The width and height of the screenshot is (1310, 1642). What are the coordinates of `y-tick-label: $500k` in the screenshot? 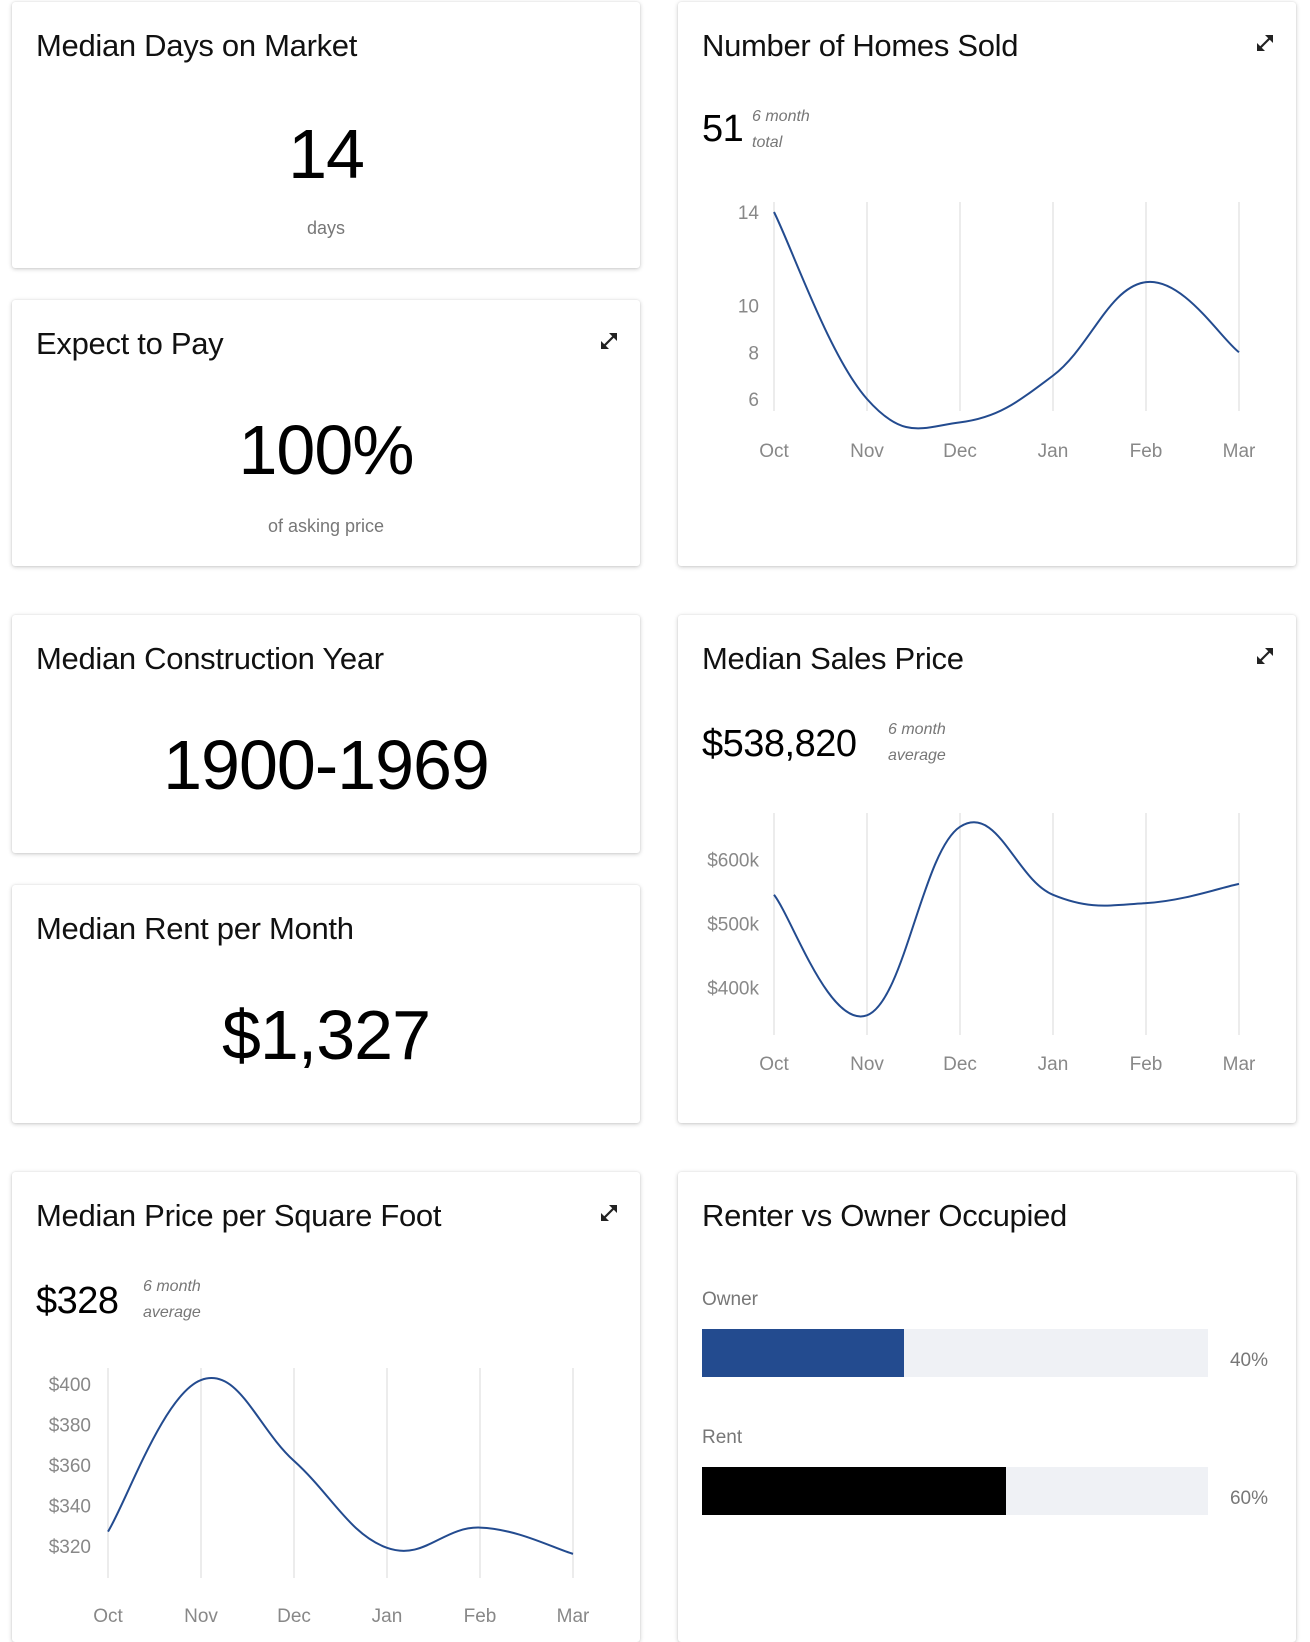 It's located at (733, 925).